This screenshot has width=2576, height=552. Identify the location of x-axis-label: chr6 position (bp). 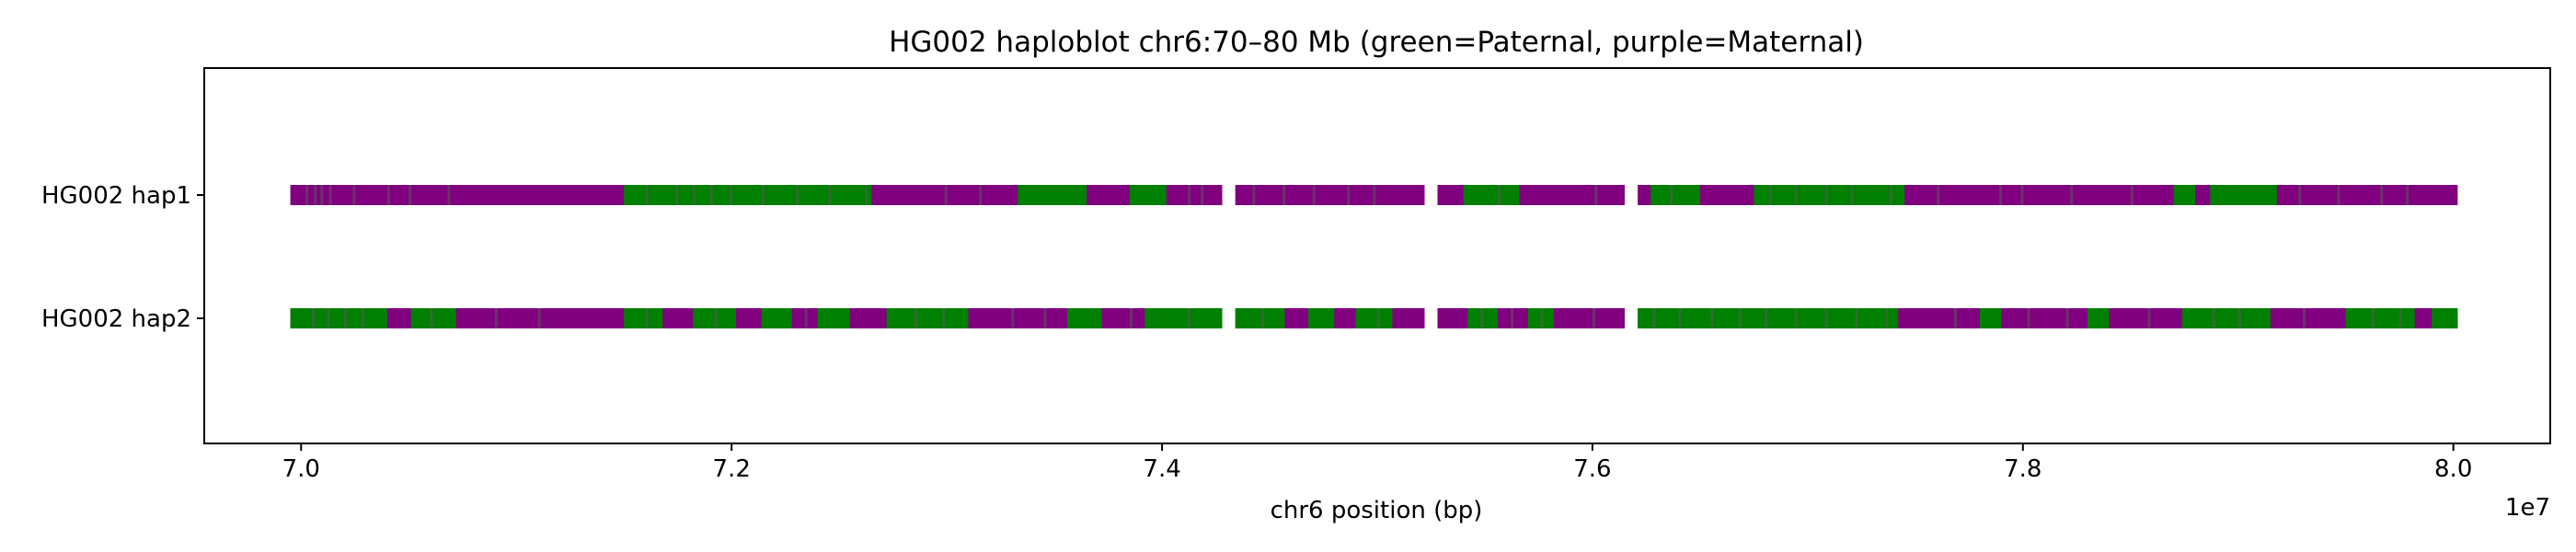
(1377, 510).